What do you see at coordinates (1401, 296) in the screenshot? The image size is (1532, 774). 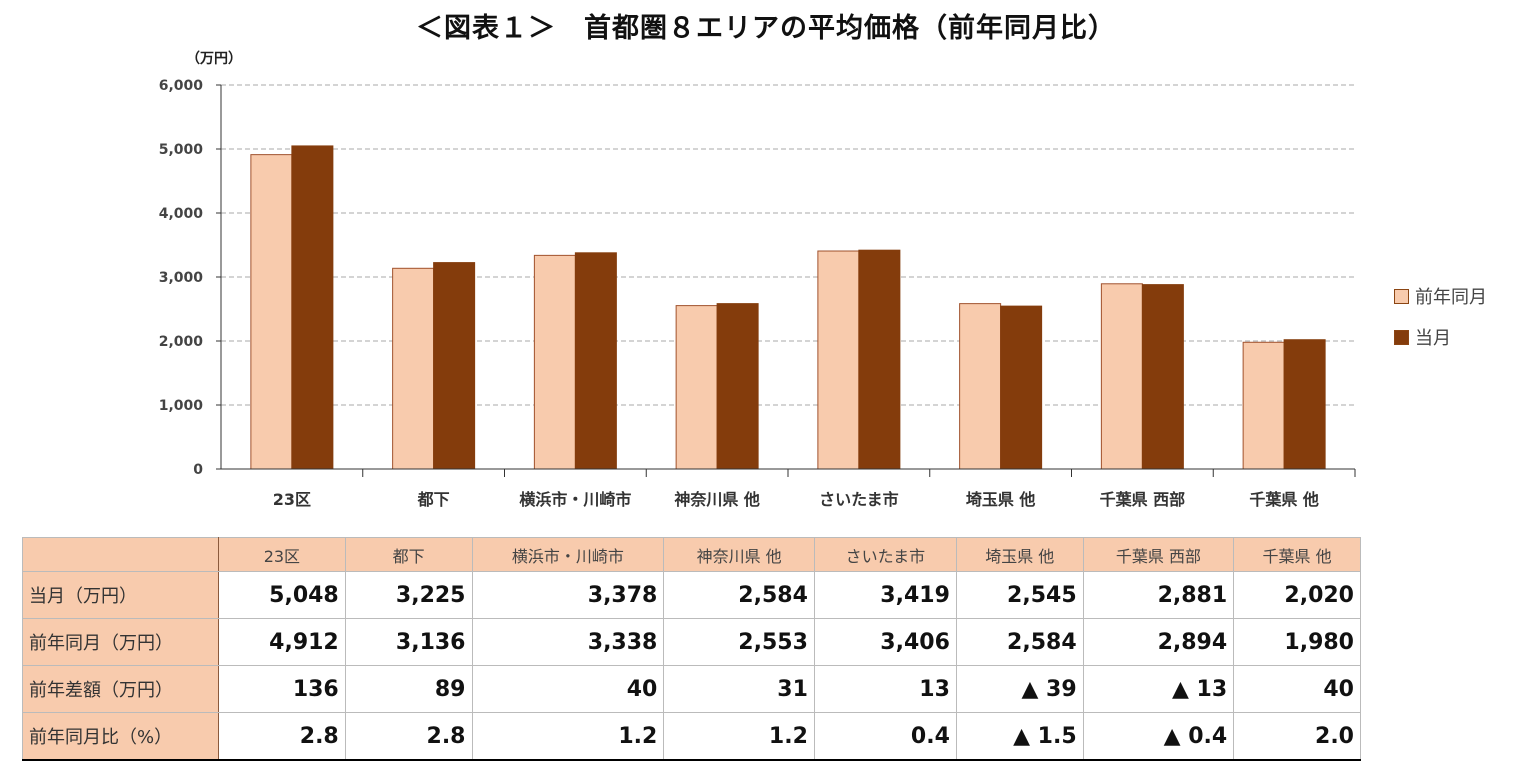 I see `legend-swatch-prev` at bounding box center [1401, 296].